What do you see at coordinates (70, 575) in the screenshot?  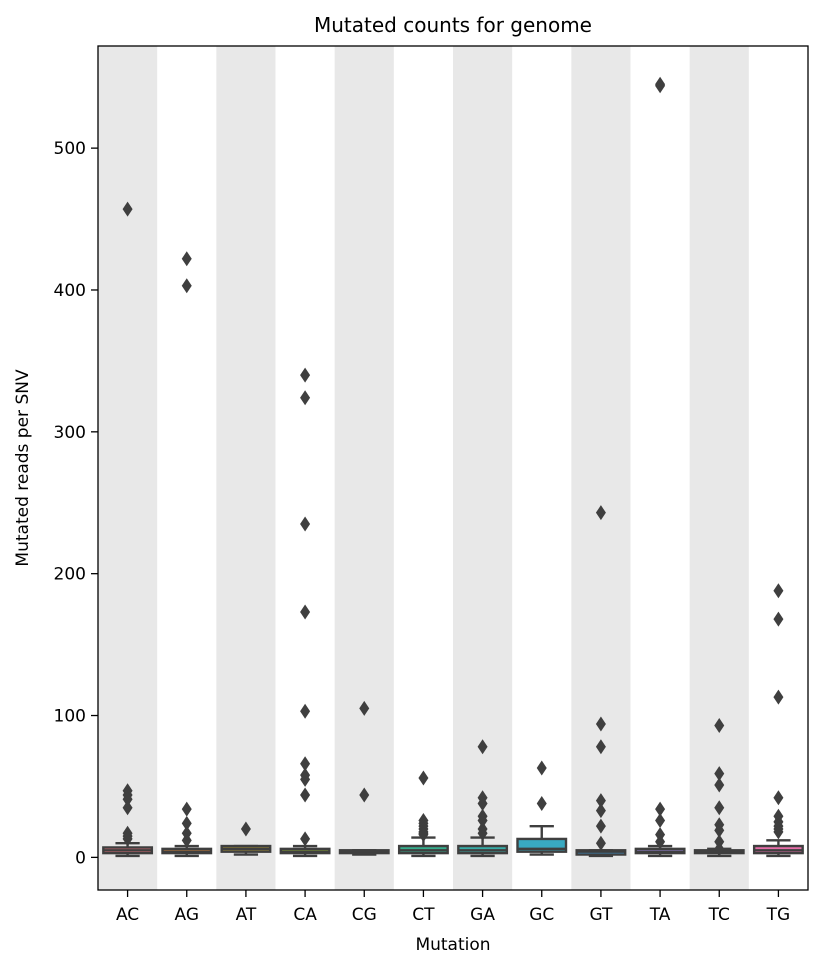 I see `y-tick-label: 200` at bounding box center [70, 575].